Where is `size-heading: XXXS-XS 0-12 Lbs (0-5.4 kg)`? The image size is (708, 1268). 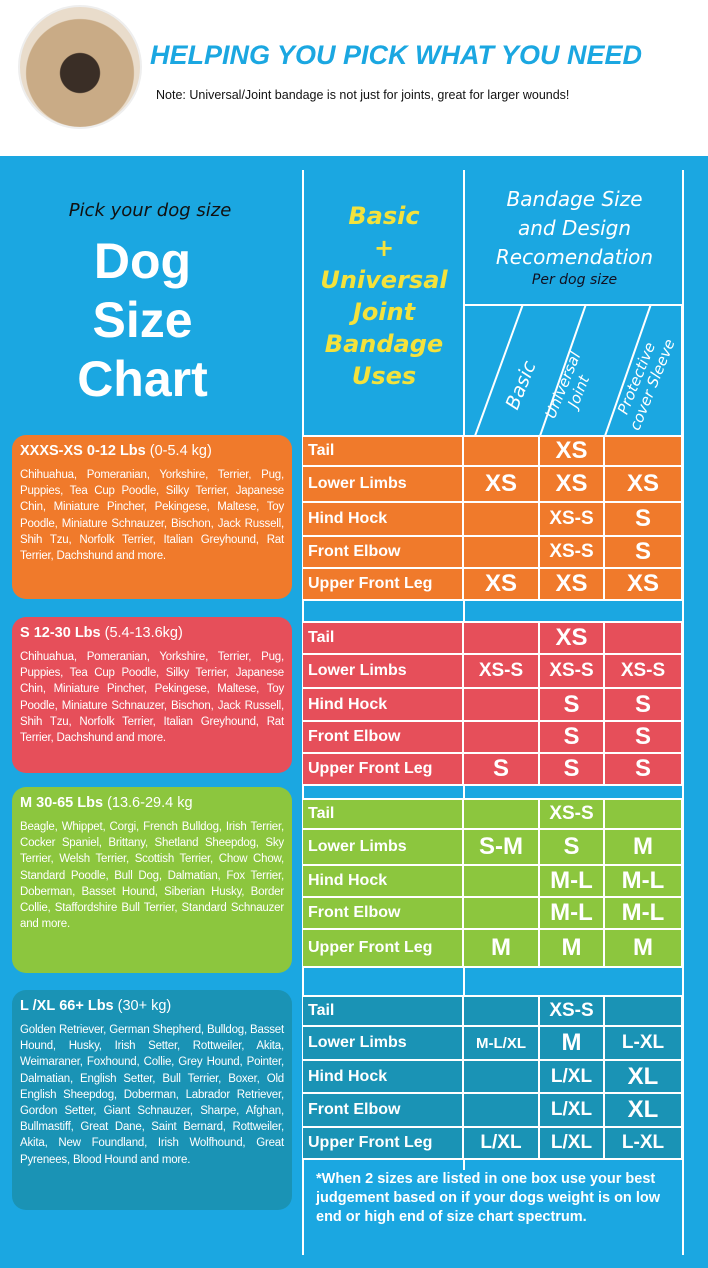 size-heading: XXXS-XS 0-12 Lbs (0-5.4 kg) is located at coordinates (152, 451).